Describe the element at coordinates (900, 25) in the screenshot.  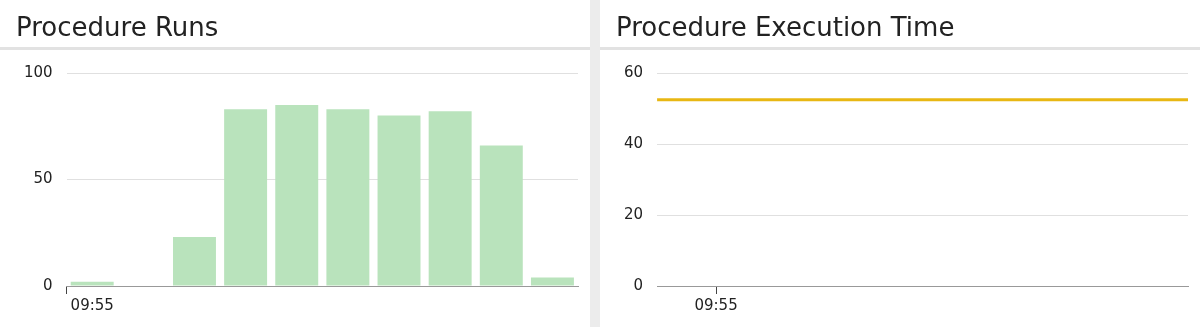
I see `chart-title: Procedure Execution Time` at that location.